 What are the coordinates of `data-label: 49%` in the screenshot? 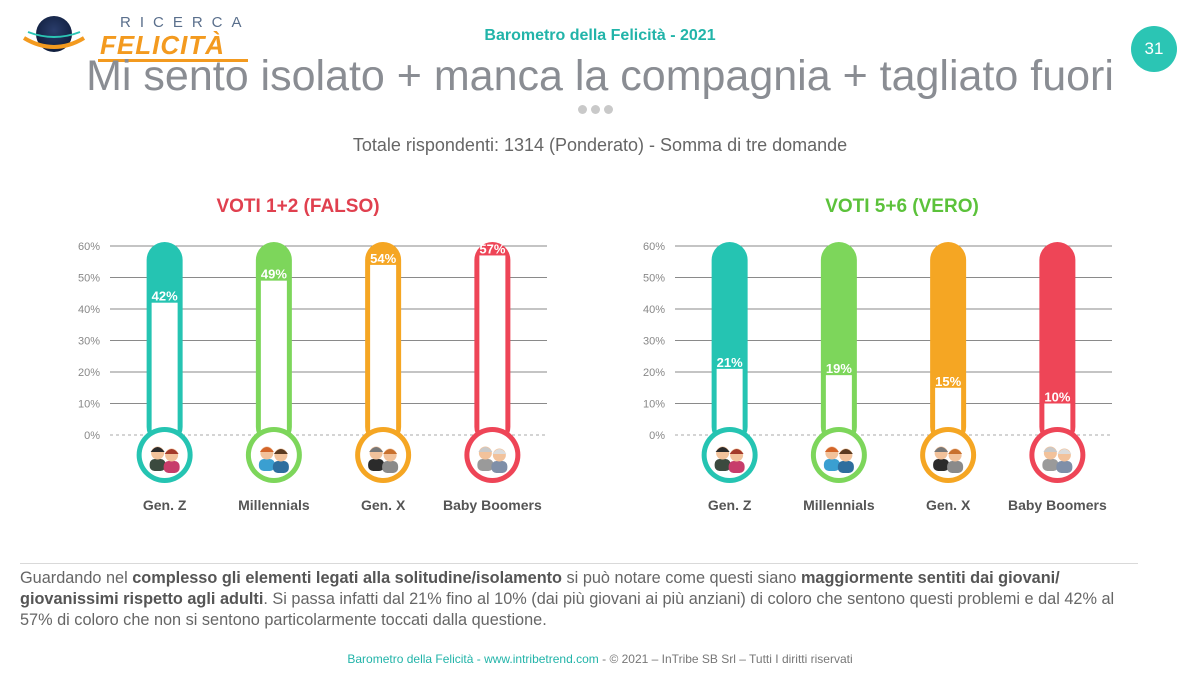 It's located at (274, 274).